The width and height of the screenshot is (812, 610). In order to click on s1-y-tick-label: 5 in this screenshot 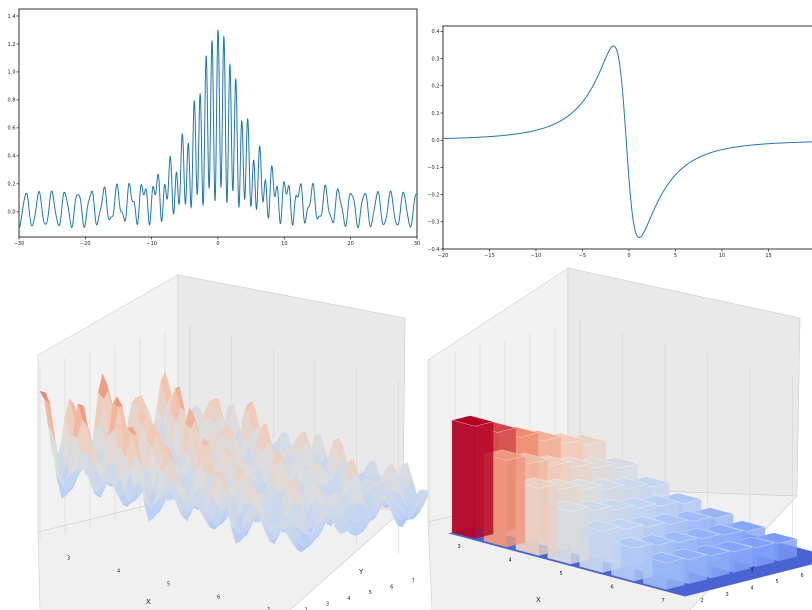, I will do `click(370, 593)`.